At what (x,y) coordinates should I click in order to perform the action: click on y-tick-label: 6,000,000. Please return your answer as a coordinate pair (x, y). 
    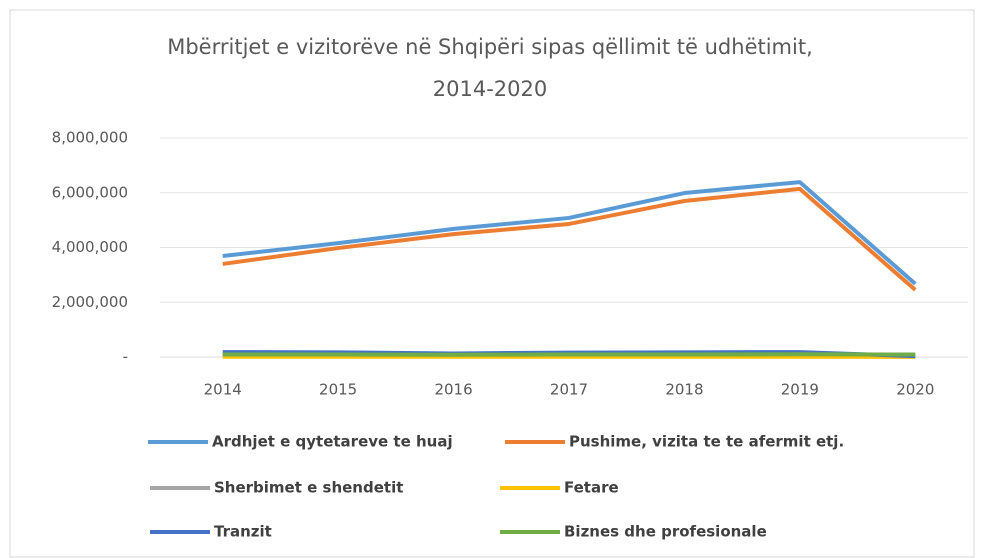
    Looking at the image, I should click on (90, 192).